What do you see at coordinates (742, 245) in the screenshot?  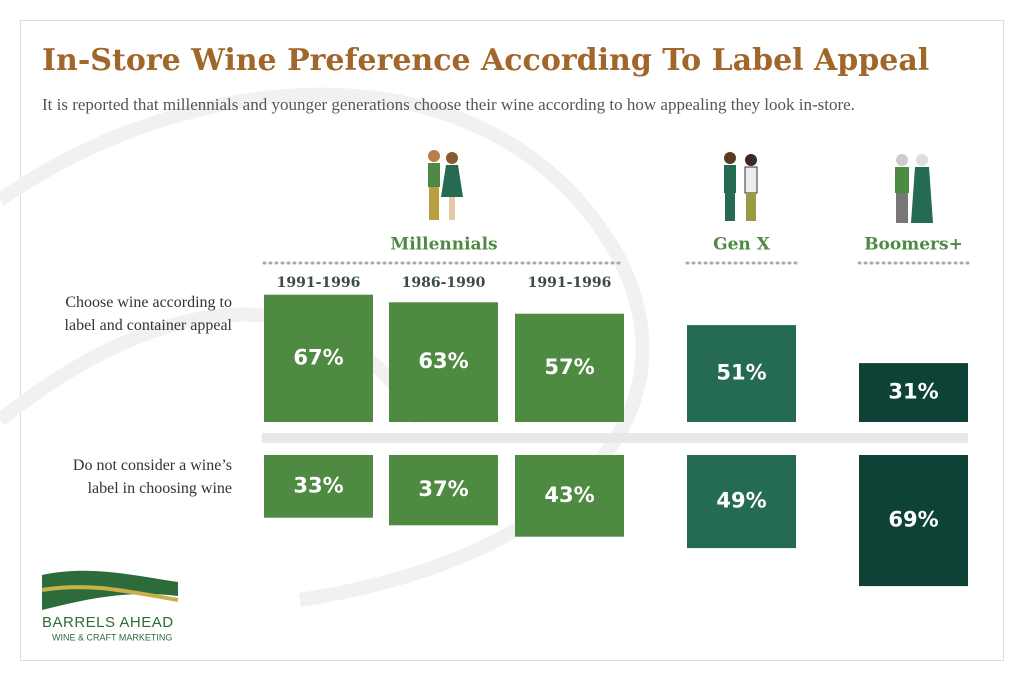 I see `group-label: Gen X` at bounding box center [742, 245].